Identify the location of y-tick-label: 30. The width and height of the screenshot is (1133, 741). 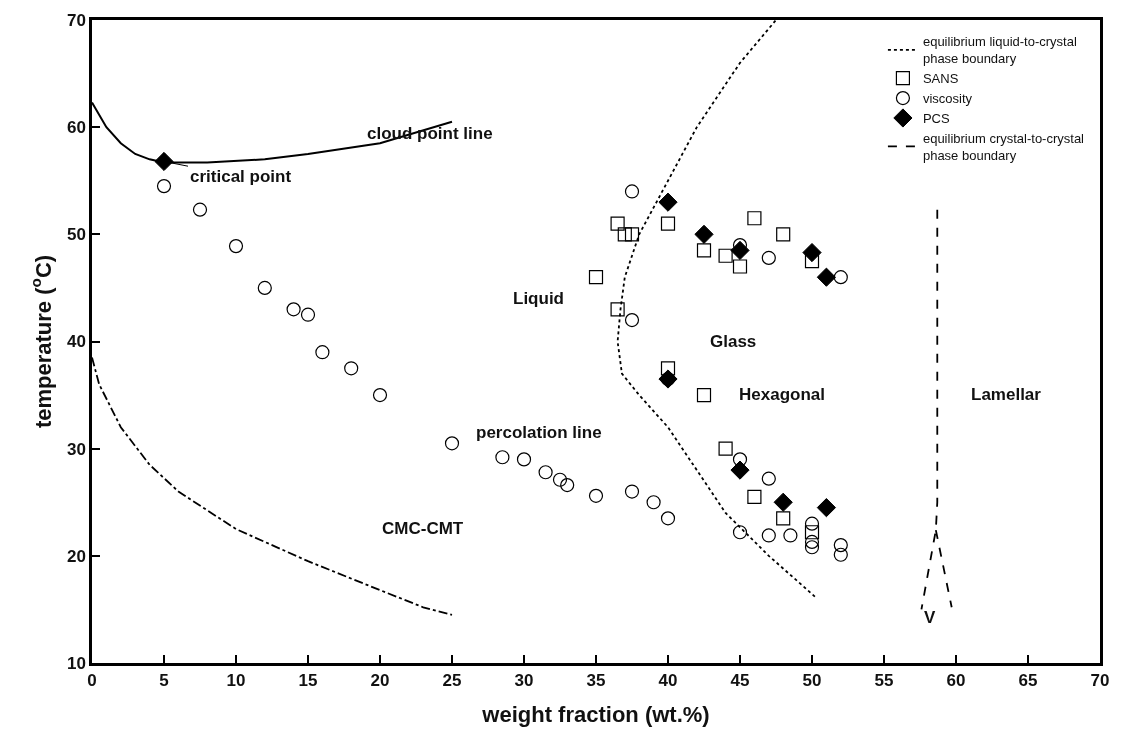
(76, 449).